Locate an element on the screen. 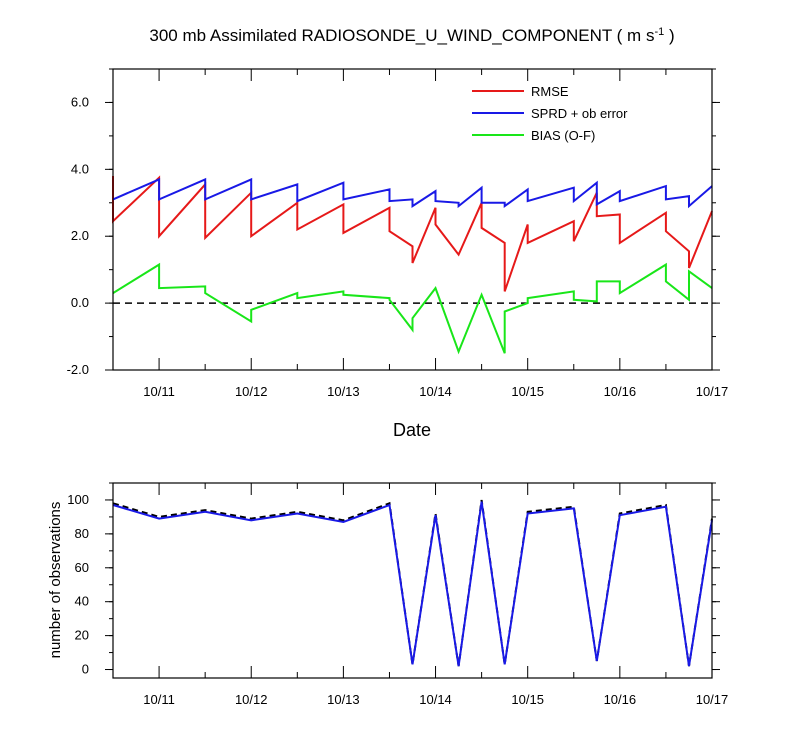 The image size is (800, 750). legend-label: BIAS (O-F) is located at coordinates (563, 135).